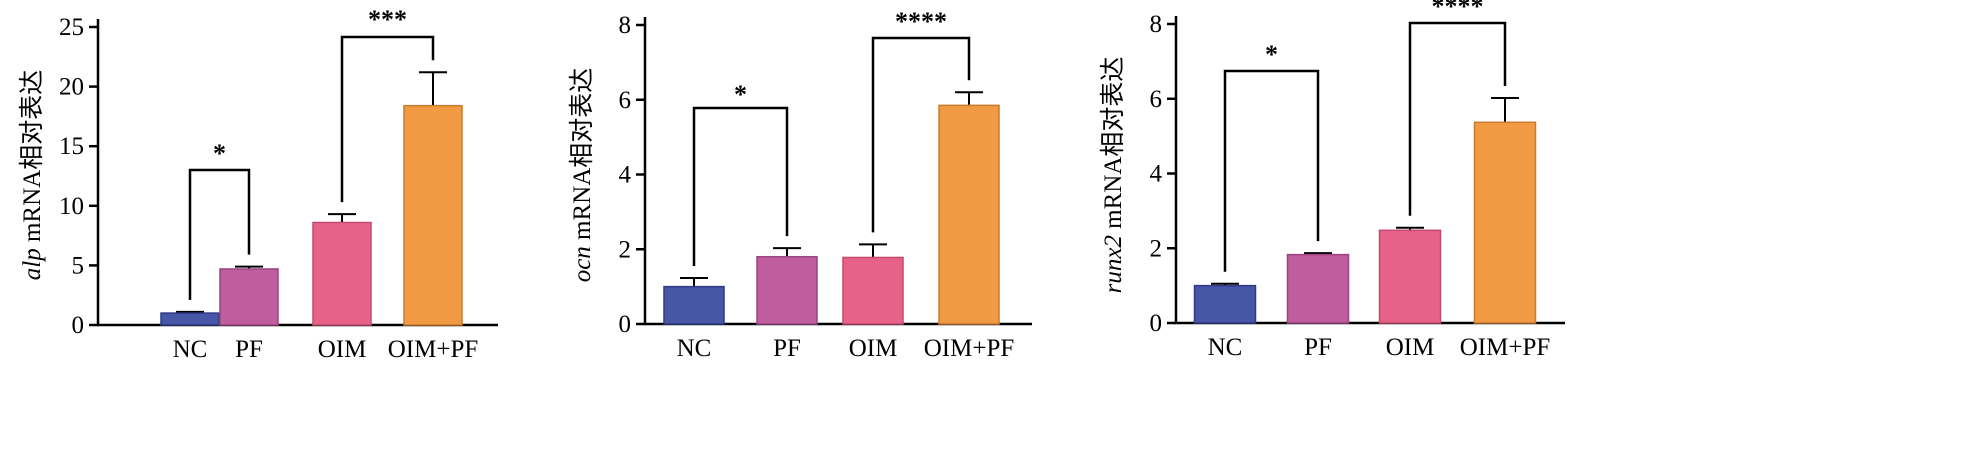 The width and height of the screenshot is (1968, 449). What do you see at coordinates (71, 87) in the screenshot?
I see `y-tick-label: 20` at bounding box center [71, 87].